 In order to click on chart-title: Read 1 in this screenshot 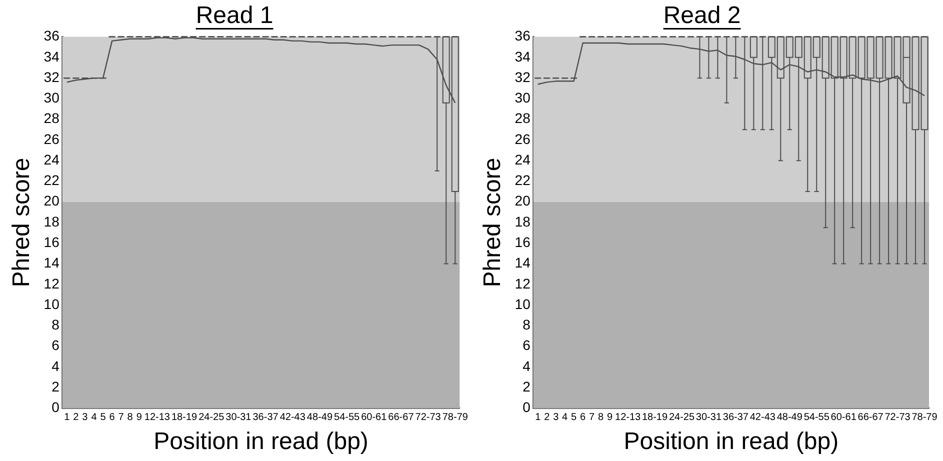, I will do `click(235, 16)`.